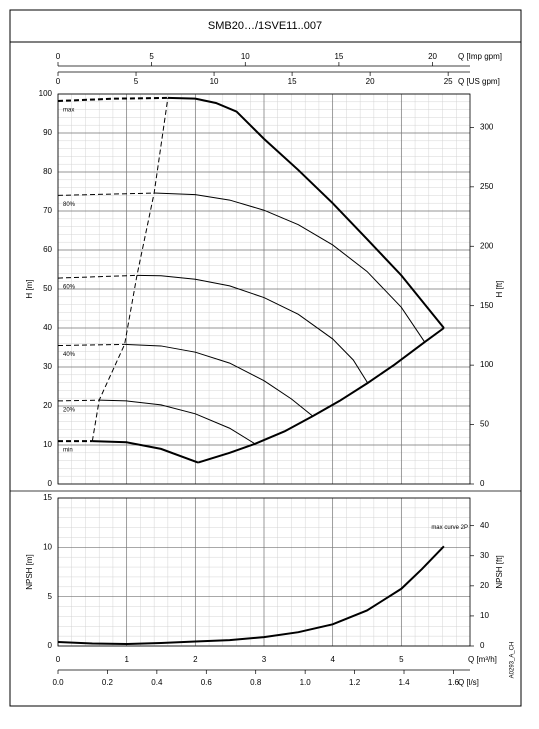  Describe the element at coordinates (355, 682) in the screenshot. I see `x-tick-label: 1.2` at that location.